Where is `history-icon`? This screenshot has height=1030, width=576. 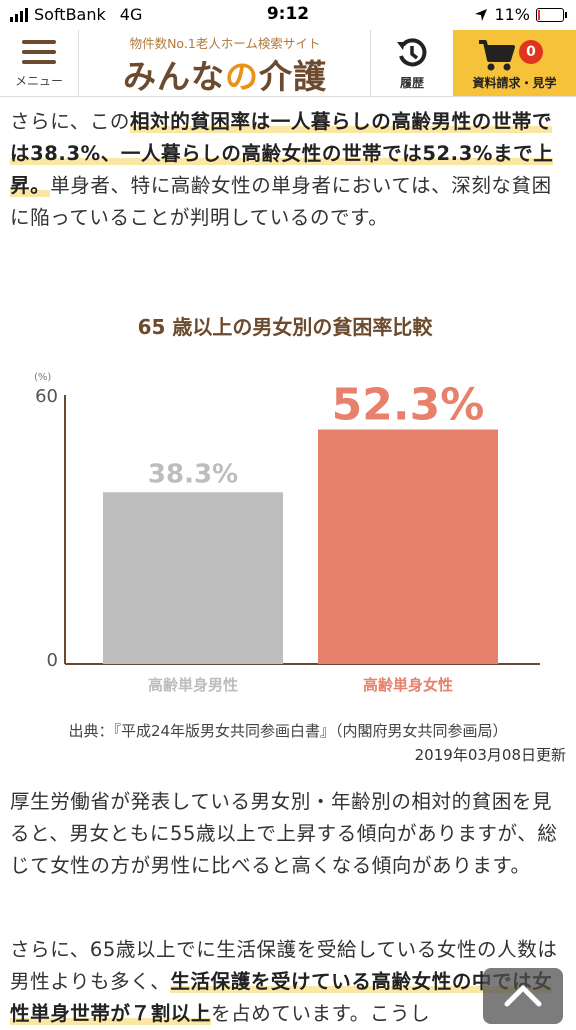 history-icon is located at coordinates (412, 52).